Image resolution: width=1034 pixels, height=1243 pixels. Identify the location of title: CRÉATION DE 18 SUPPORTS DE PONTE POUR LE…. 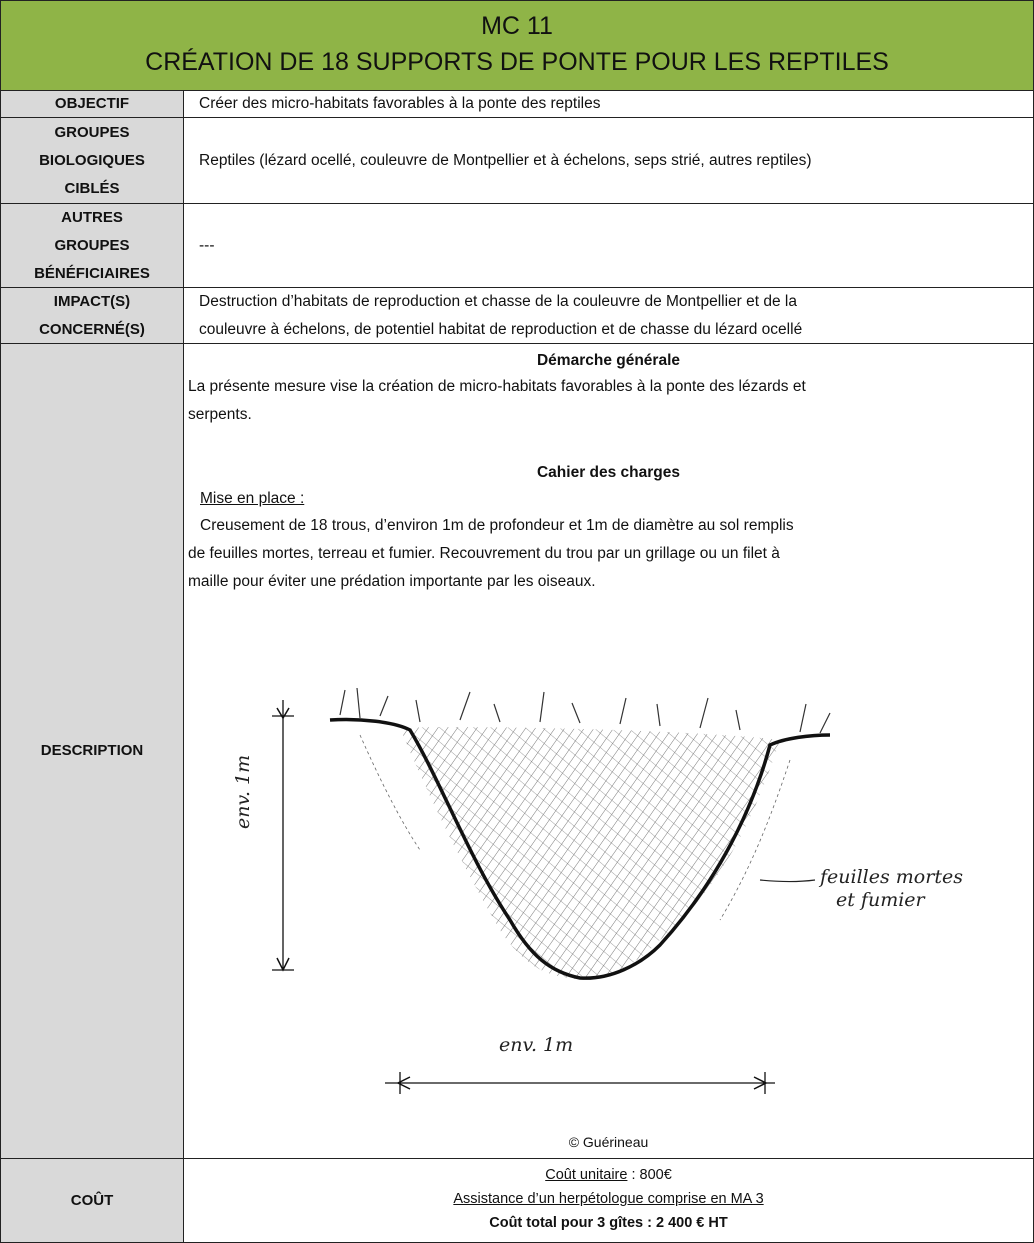
(517, 62).